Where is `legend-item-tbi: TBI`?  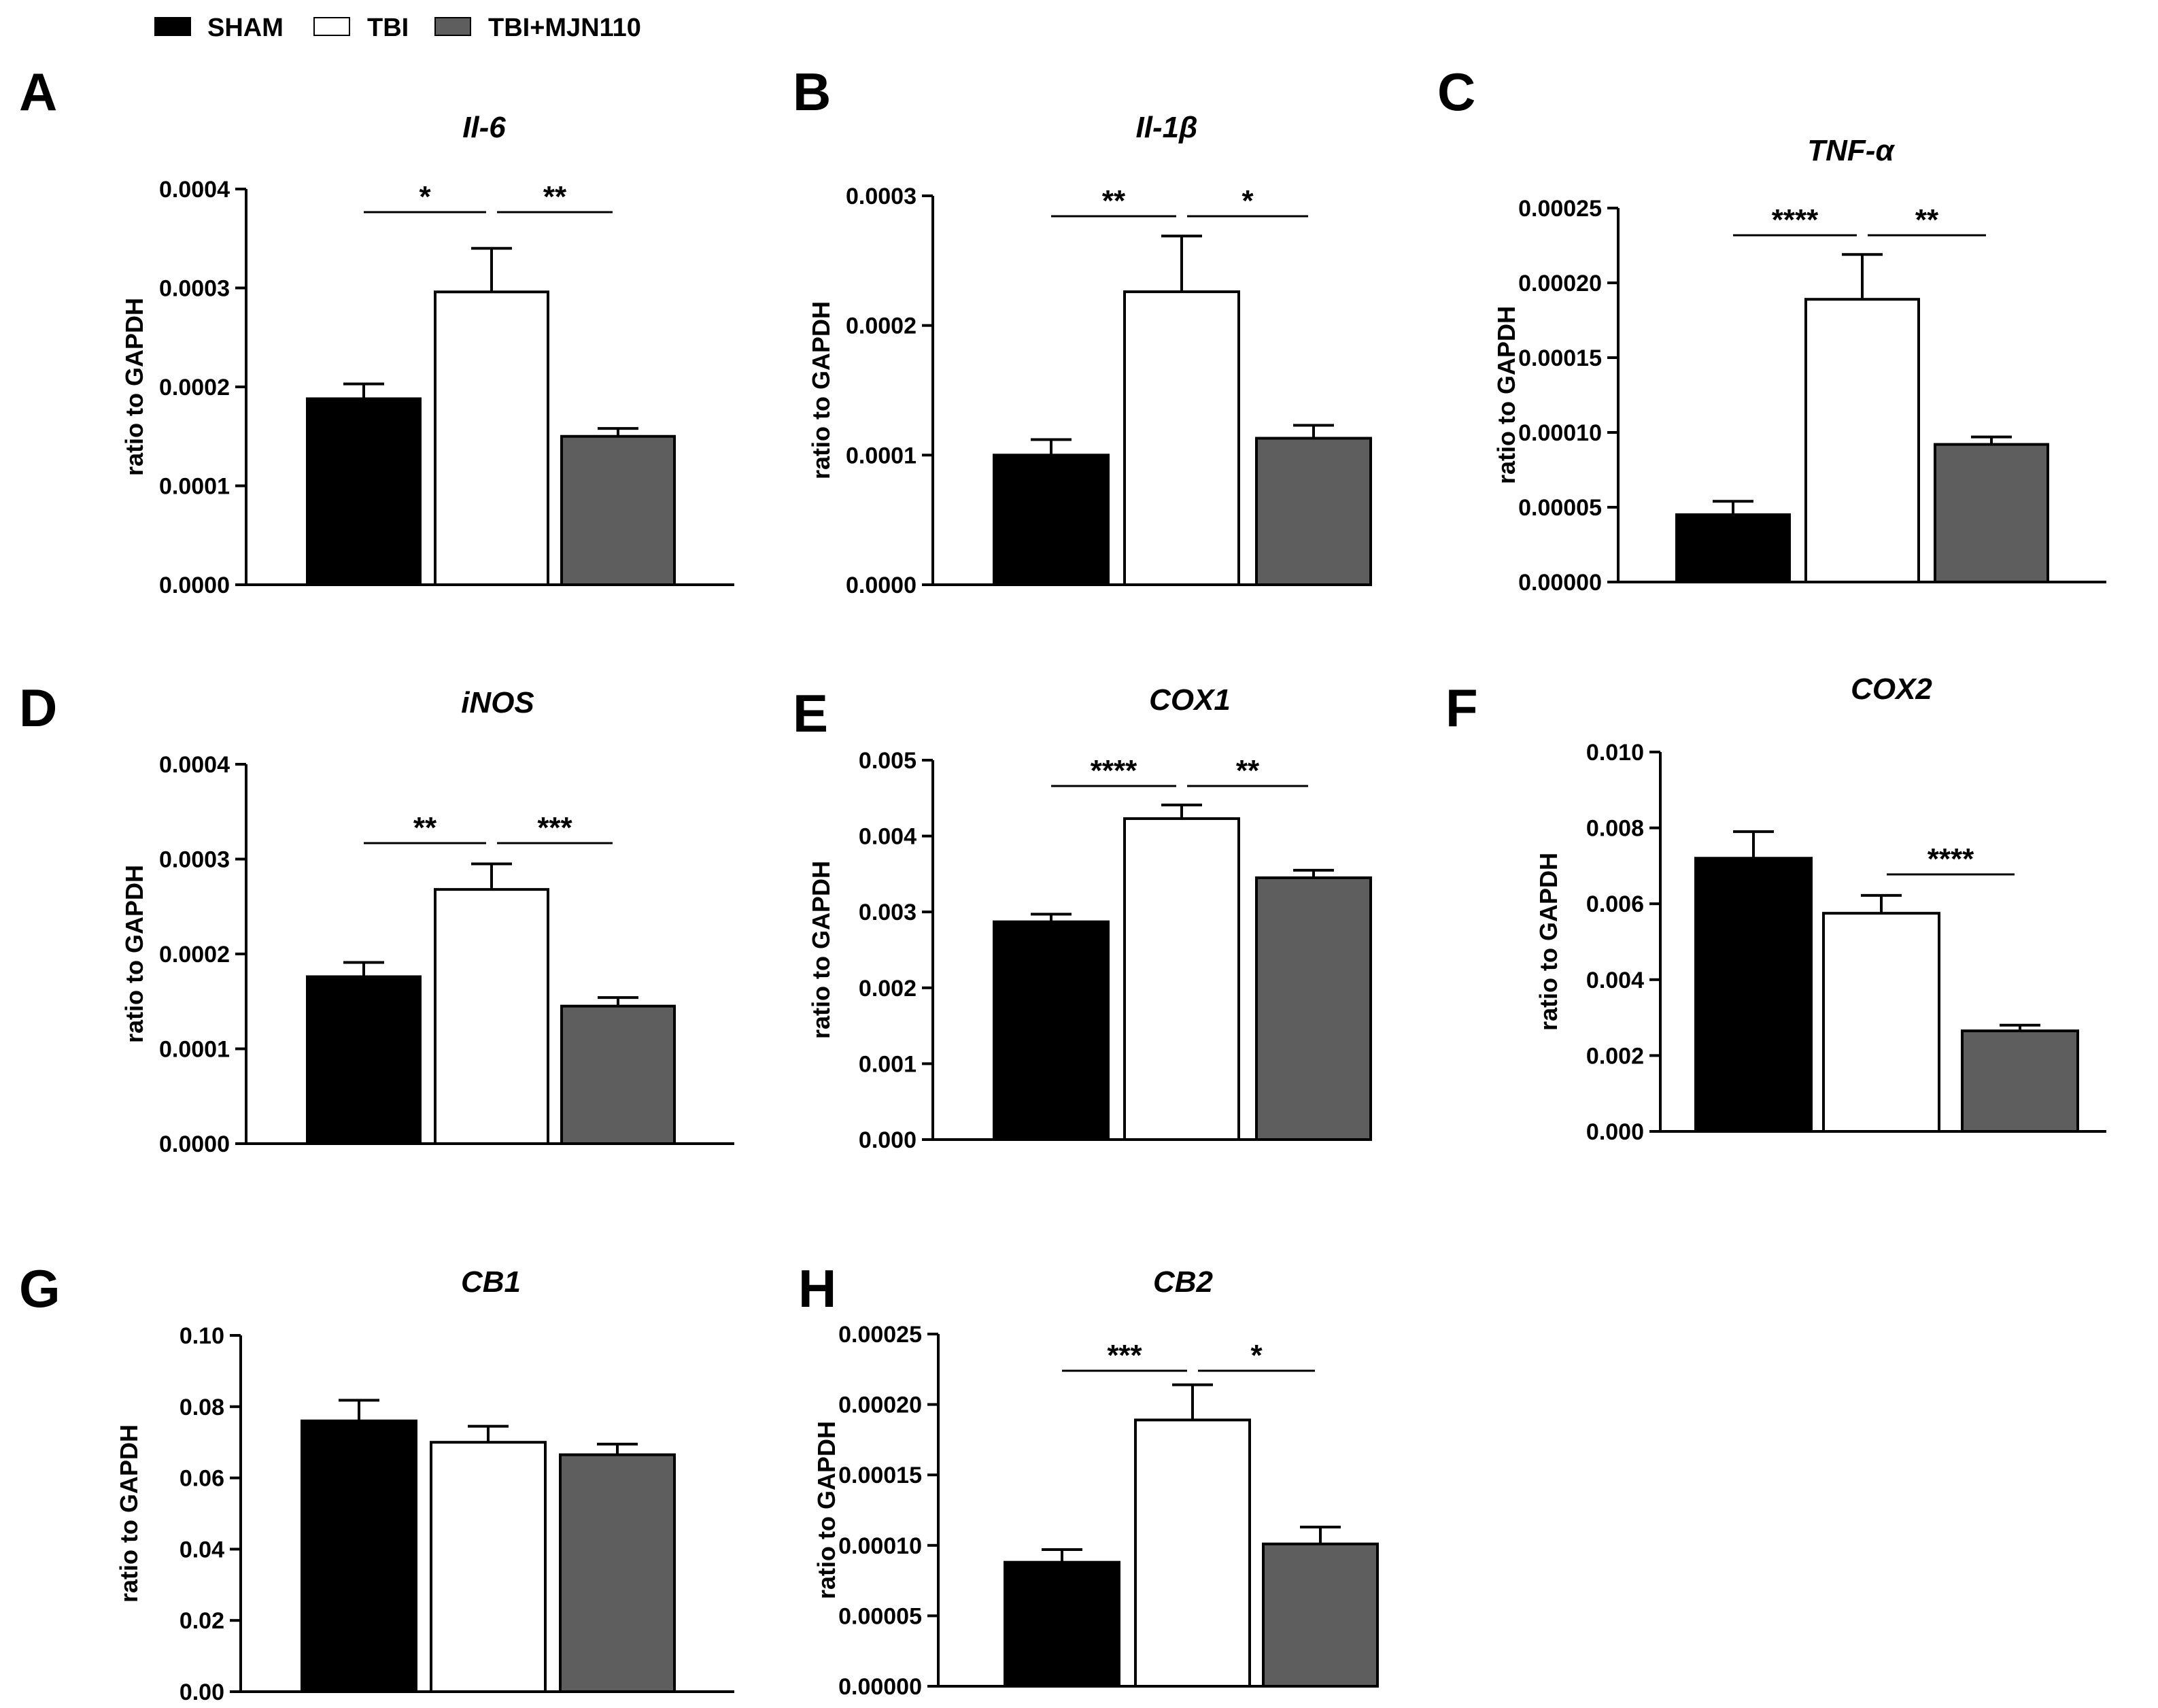
legend-item-tbi: TBI is located at coordinates (361, 28).